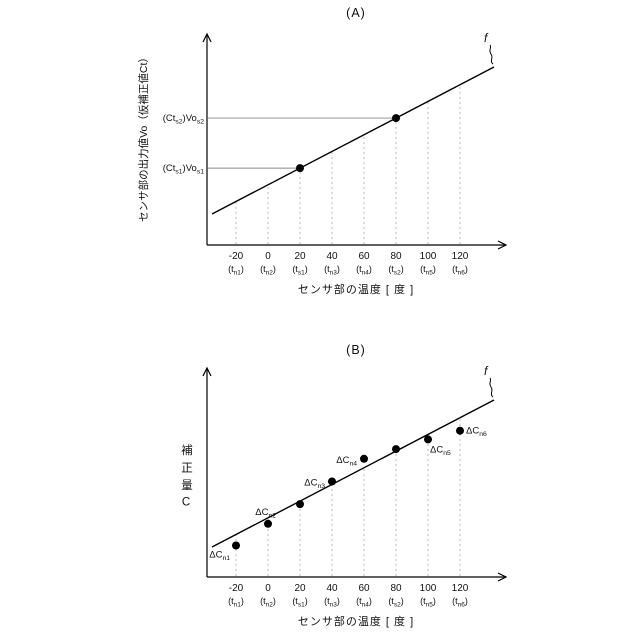  I want to click on chart-b-y-axis-label: 補正量C, so click(186, 479).